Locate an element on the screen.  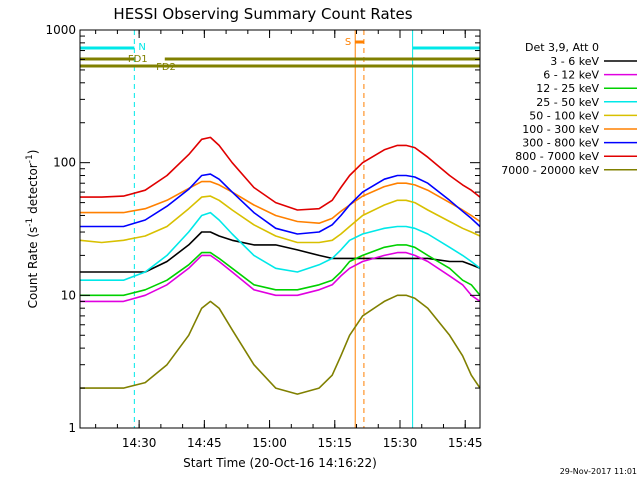
legend-label-5: 50 - 100 keV is located at coordinates (564, 115).